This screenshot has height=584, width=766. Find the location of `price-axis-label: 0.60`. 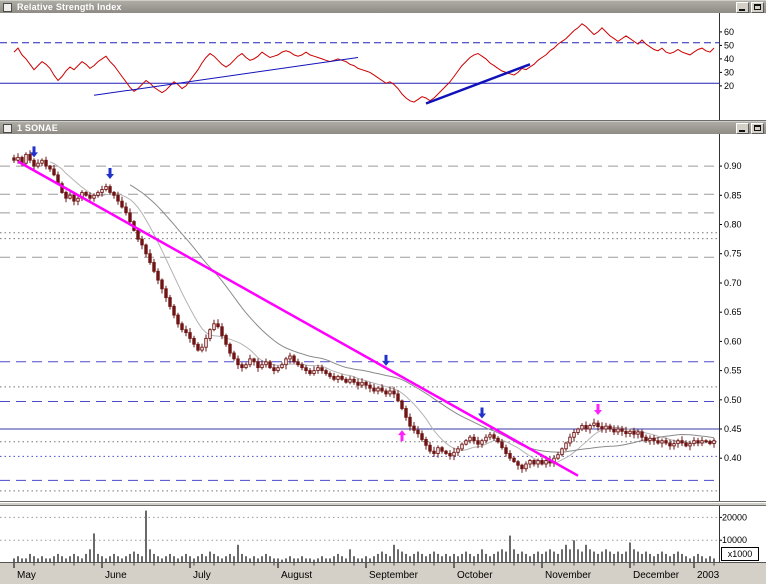

price-axis-label: 0.60 is located at coordinates (733, 341).